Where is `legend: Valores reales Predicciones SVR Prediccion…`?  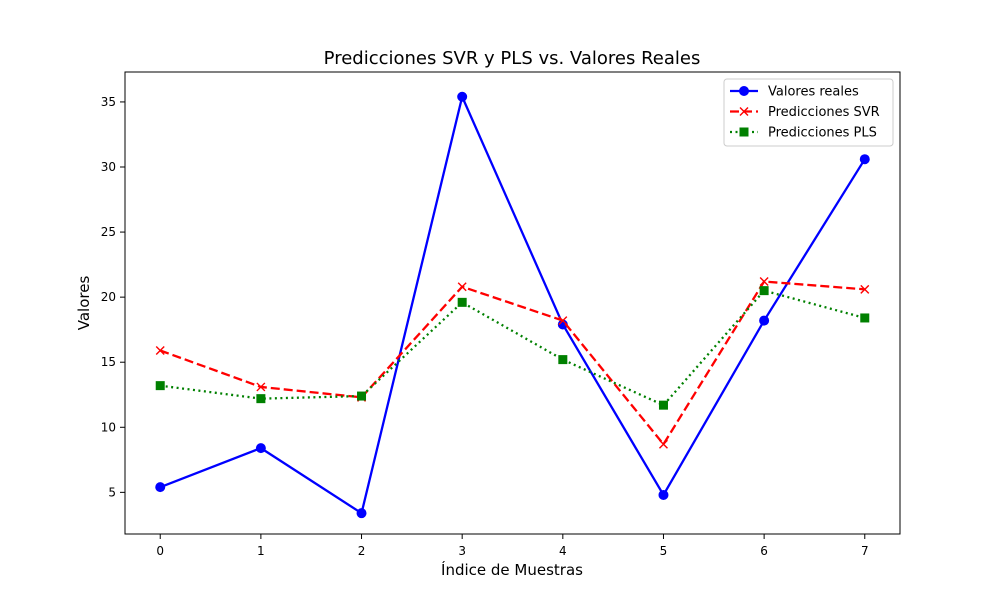 legend: Valores reales Predicciones SVR Prediccion… is located at coordinates (808, 112).